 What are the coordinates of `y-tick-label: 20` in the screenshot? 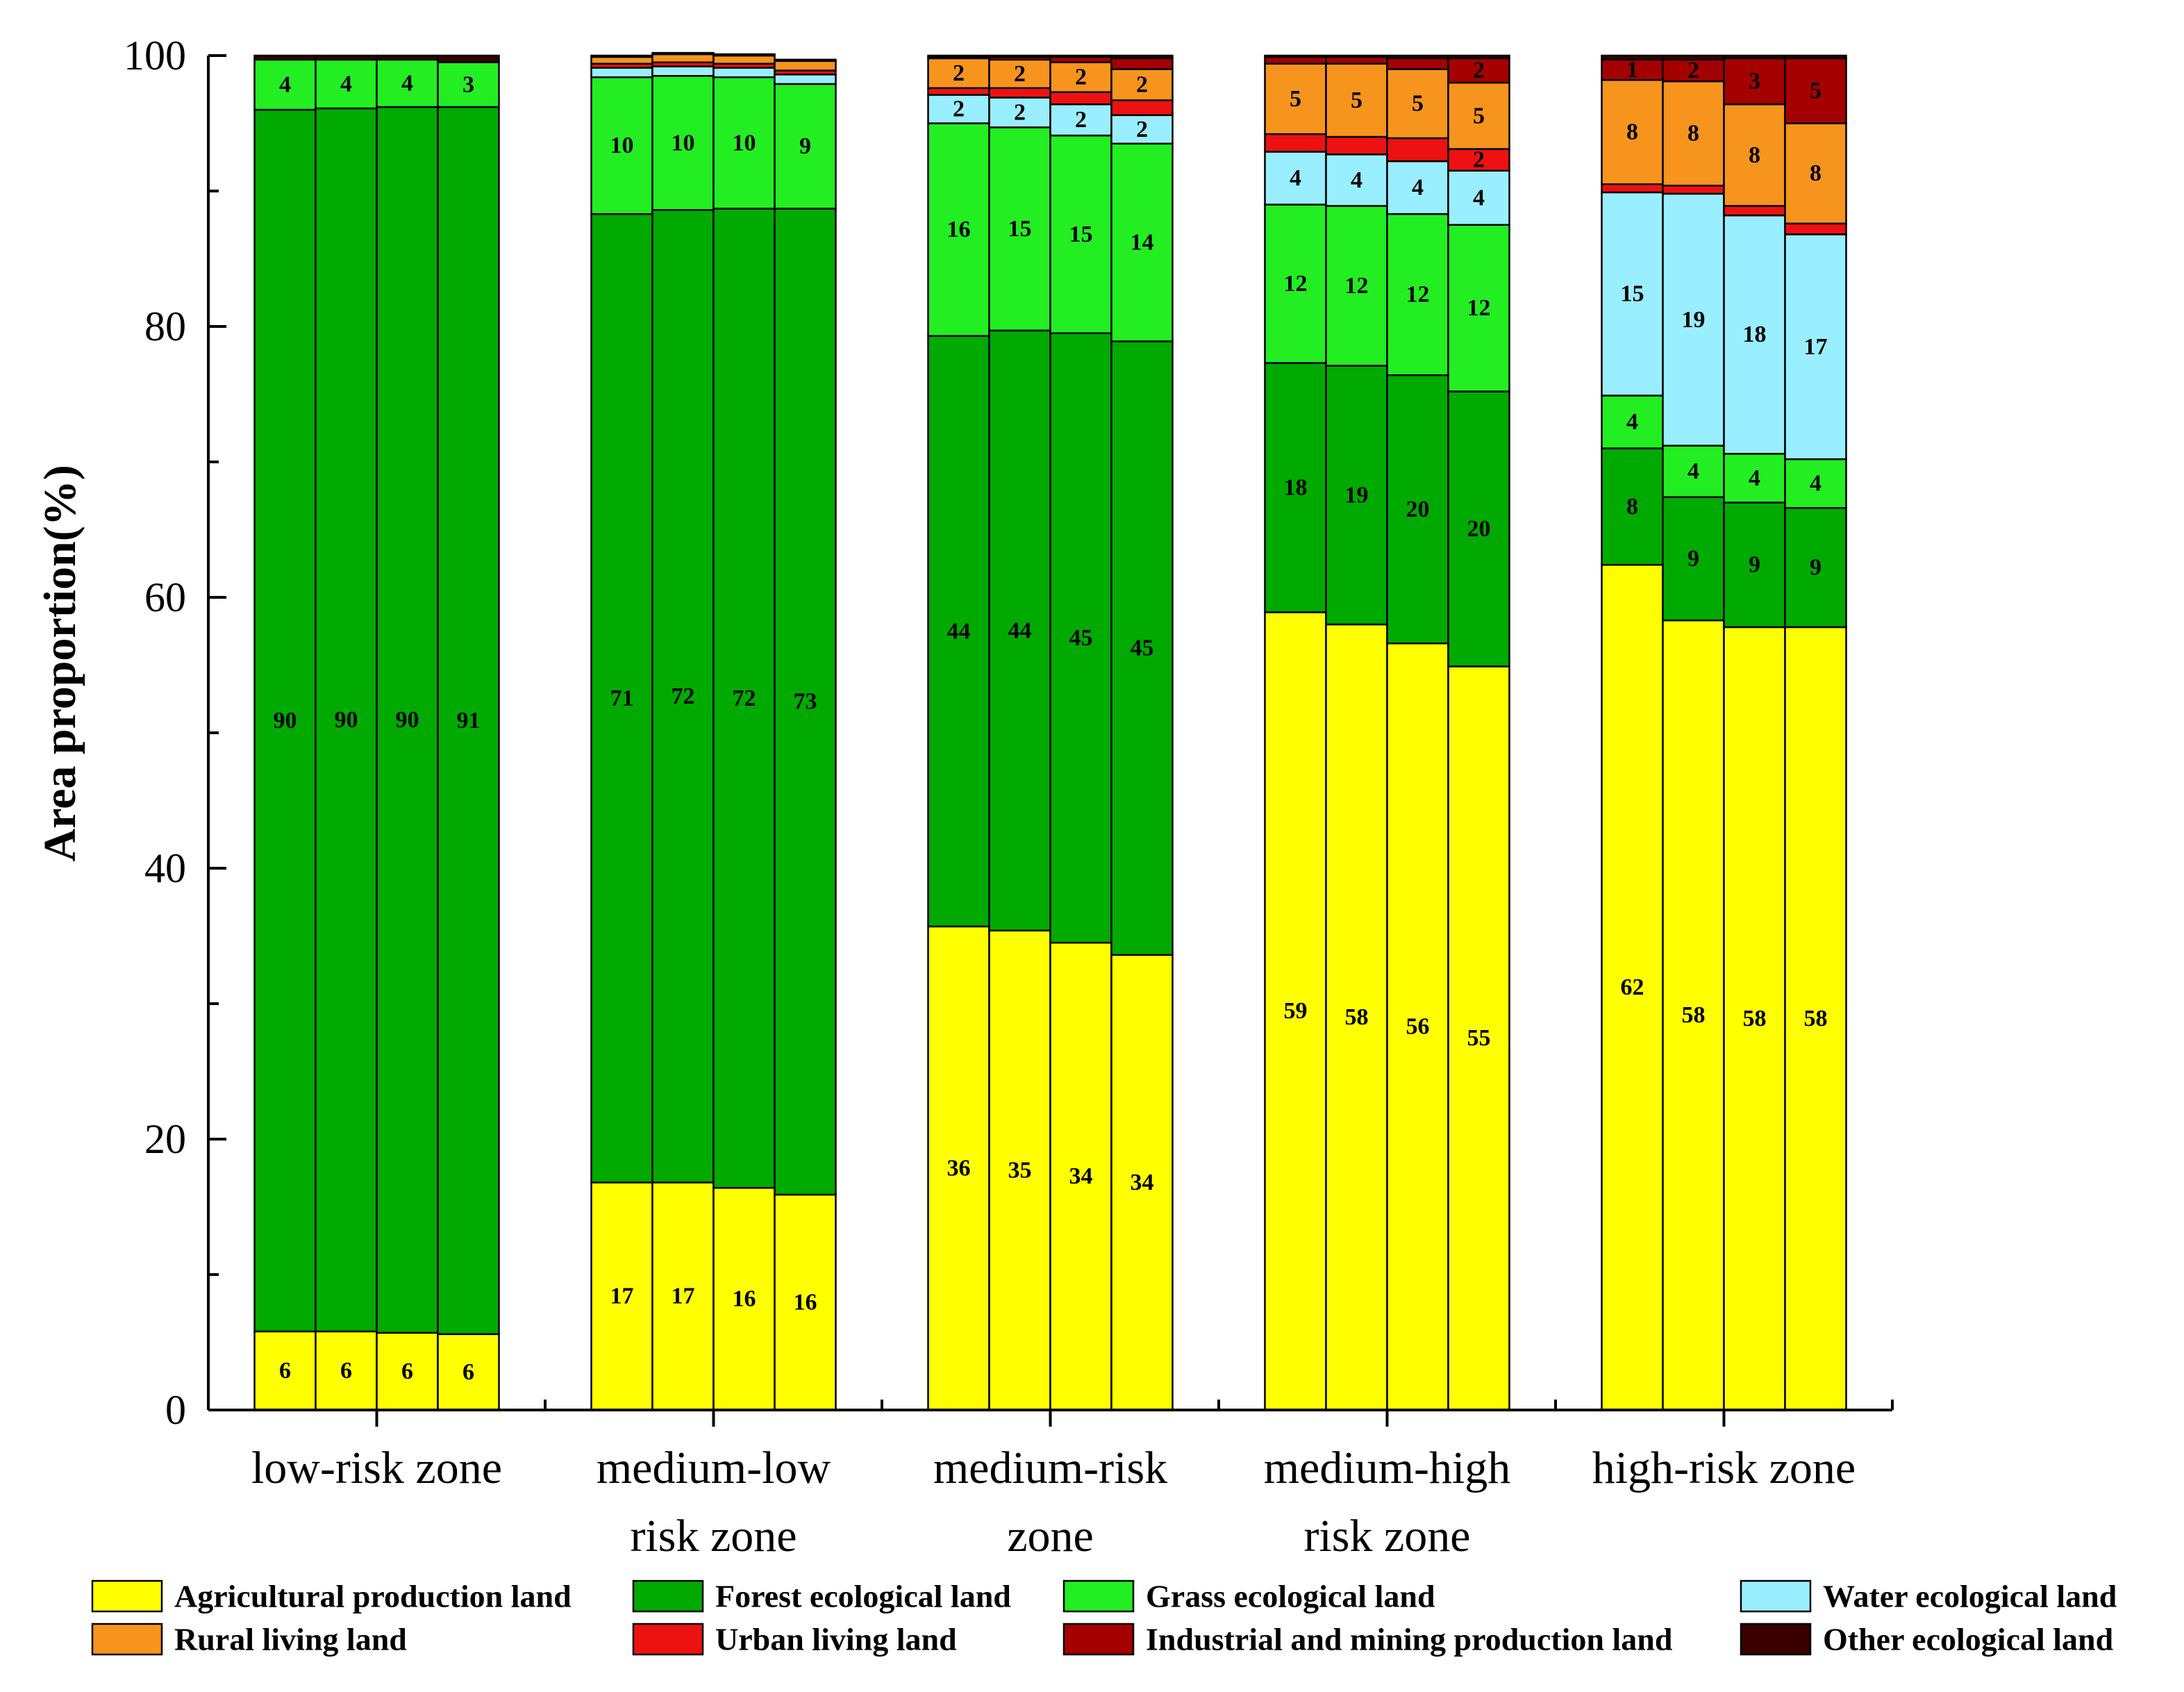 It's located at (165, 1139).